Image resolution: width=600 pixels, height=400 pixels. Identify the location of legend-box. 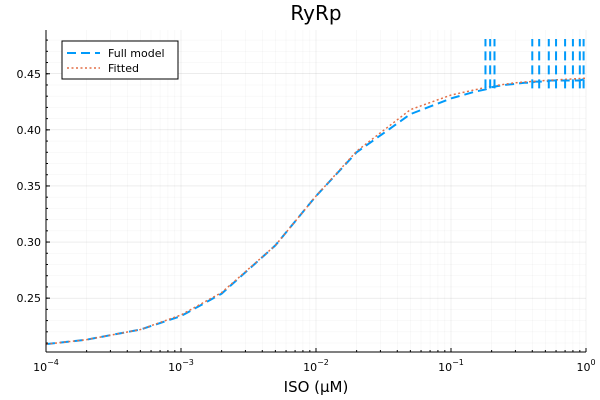
(120, 60).